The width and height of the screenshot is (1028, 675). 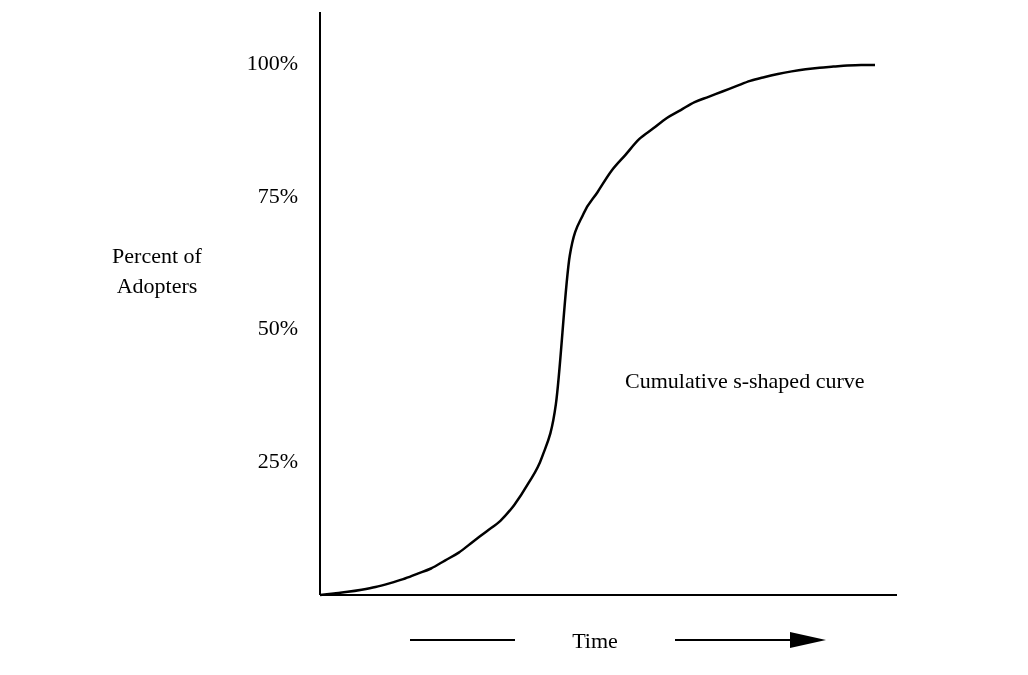 I want to click on y-tick-label: 75%, so click(x=277, y=195).